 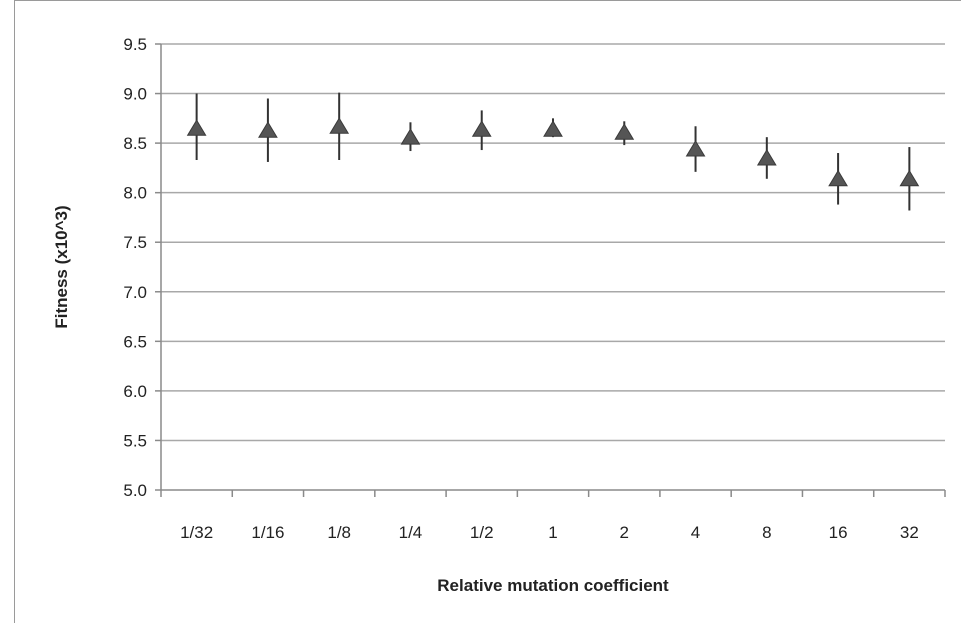 What do you see at coordinates (695, 532) in the screenshot?
I see `x-tick-label: 4` at bounding box center [695, 532].